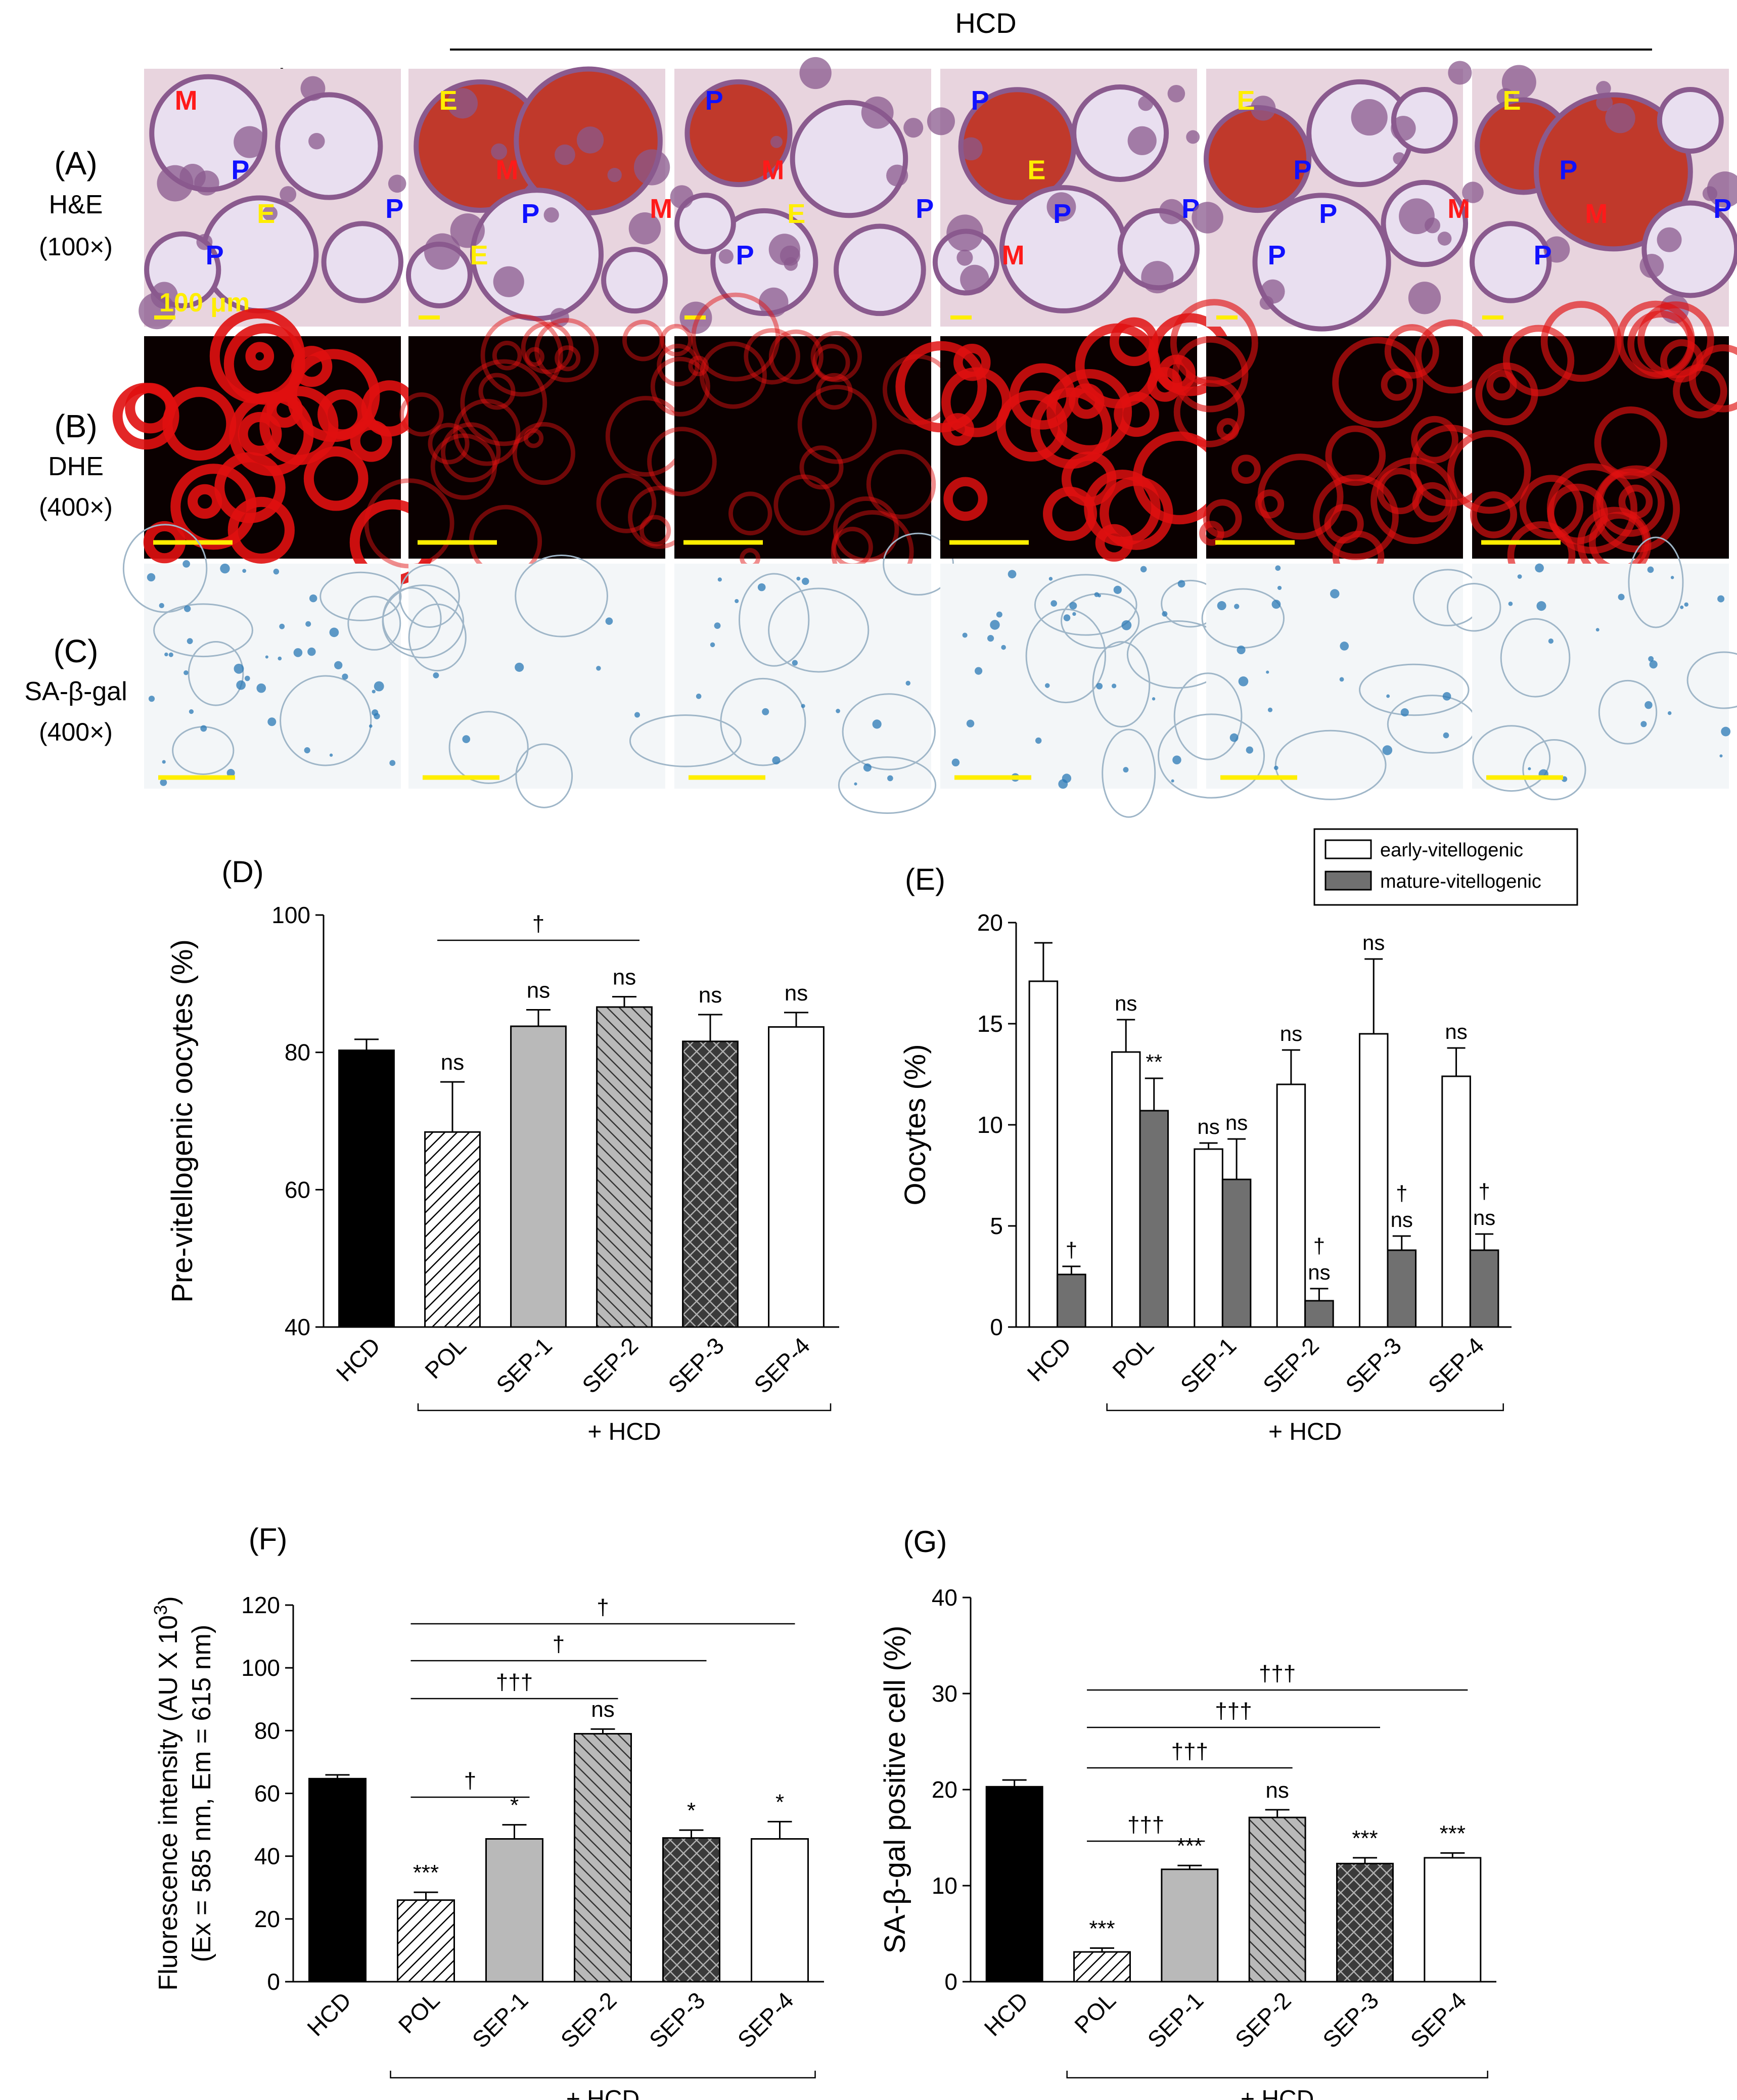 The image size is (1737, 2100). I want to click on group-bracket, so click(1305, 1407).